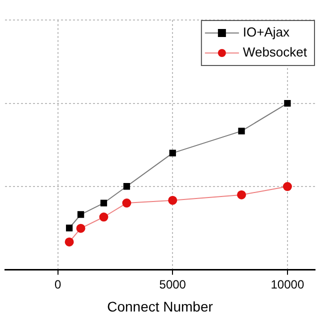  I want to click on x-axis-title: Connect Number, so click(160, 306).